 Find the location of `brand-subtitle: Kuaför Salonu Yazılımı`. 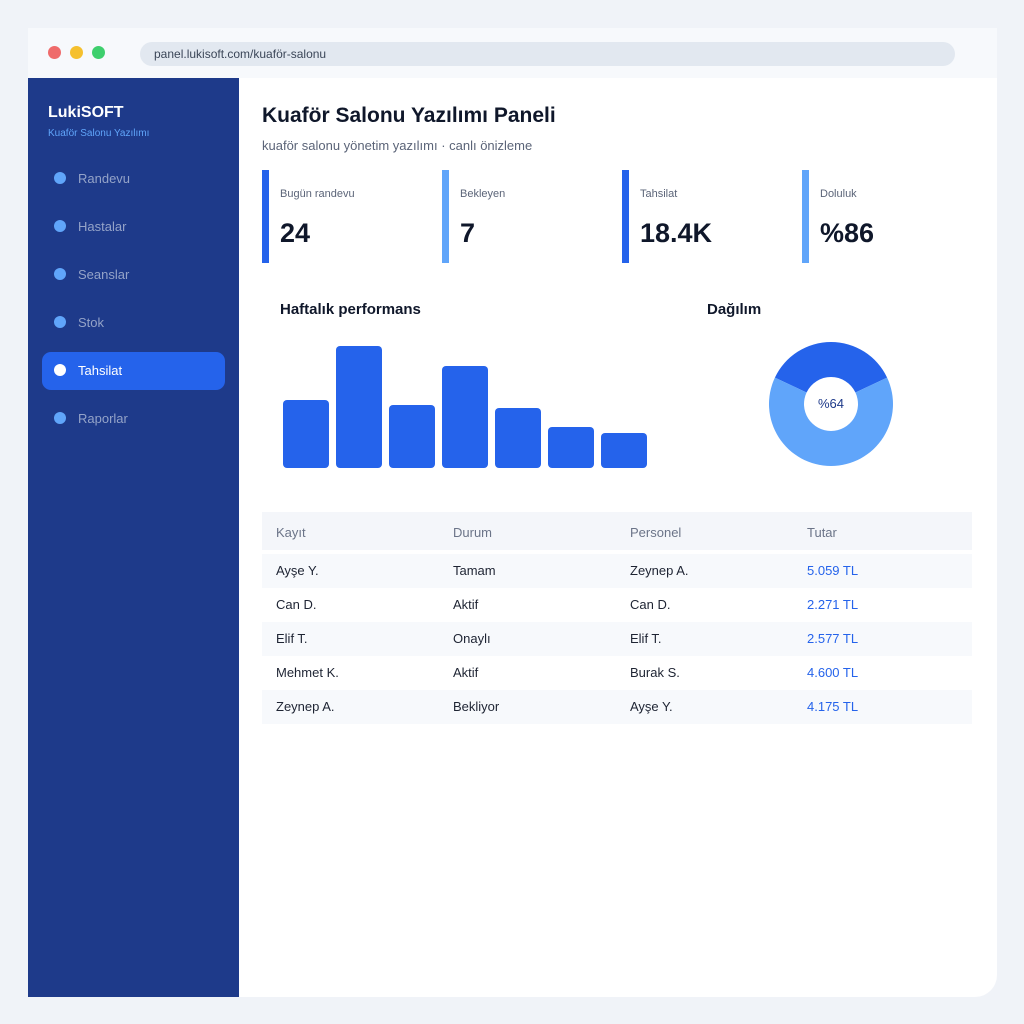

brand-subtitle: Kuaför Salonu Yazılımı is located at coordinates (99, 133).